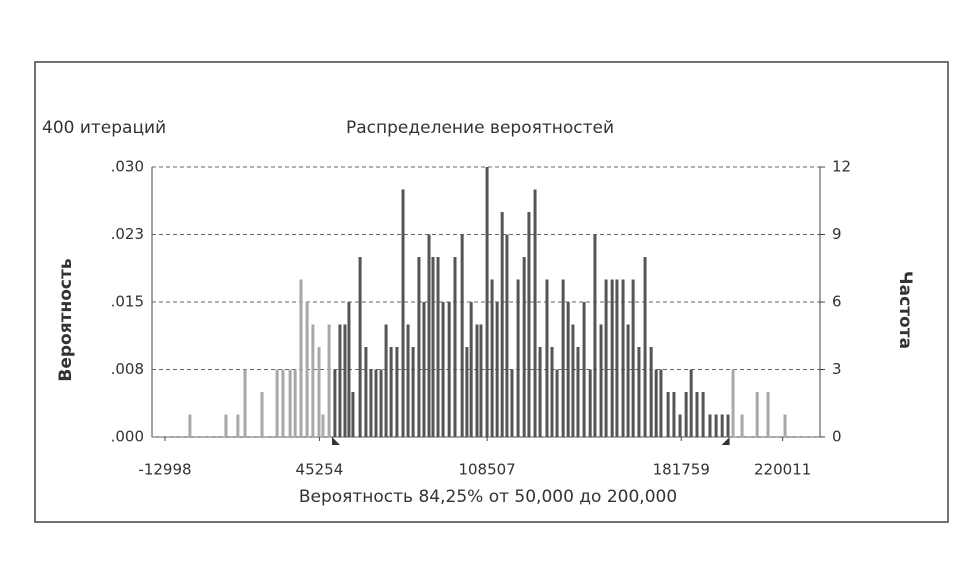 The height and width of the screenshot is (582, 977). Describe the element at coordinates (127, 234) in the screenshot. I see `y-tick-label: .023` at that location.